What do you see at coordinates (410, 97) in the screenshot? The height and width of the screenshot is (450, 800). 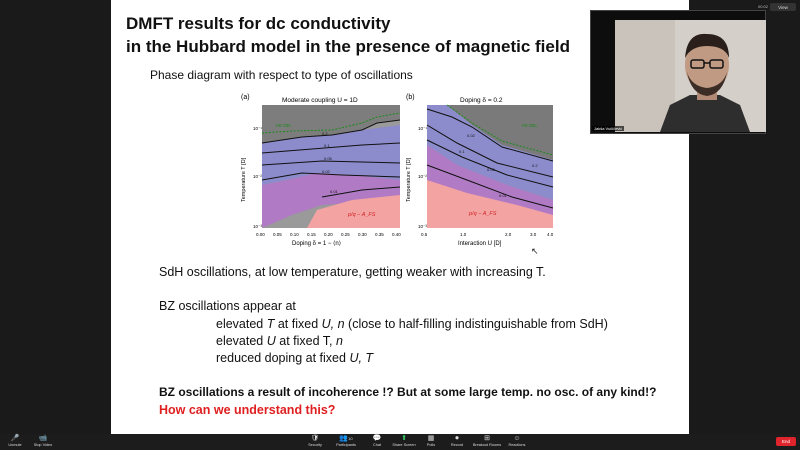 I see `panel-b-tag: (b)` at bounding box center [410, 97].